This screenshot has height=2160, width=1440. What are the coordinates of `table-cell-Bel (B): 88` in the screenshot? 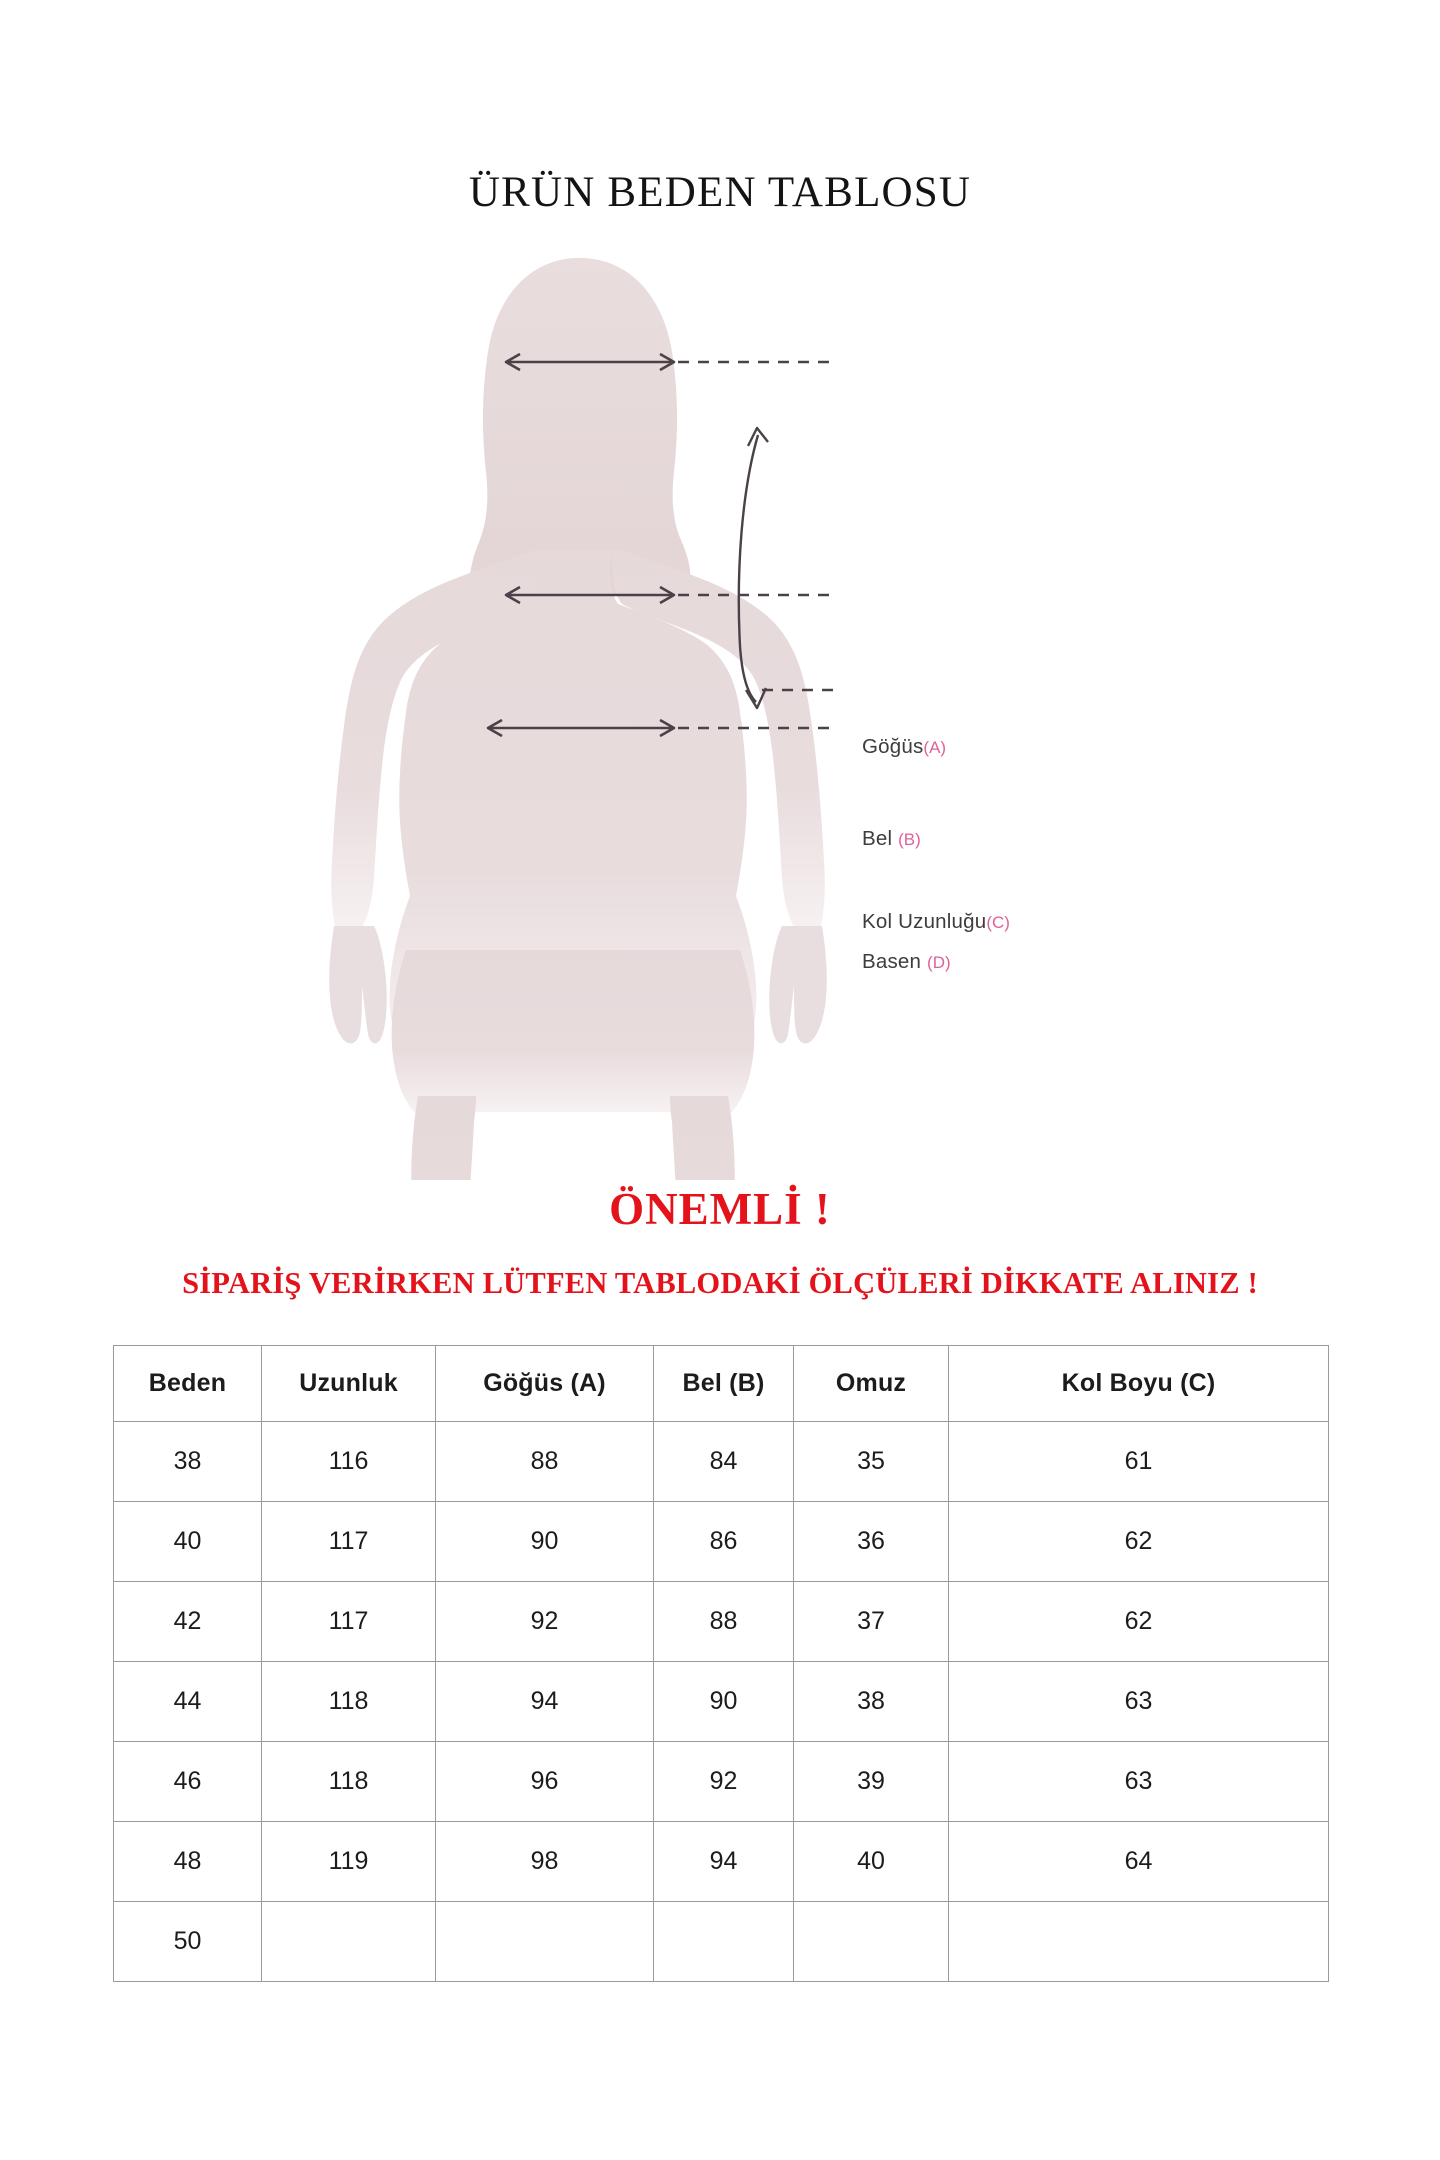 It's located at (723, 1621).